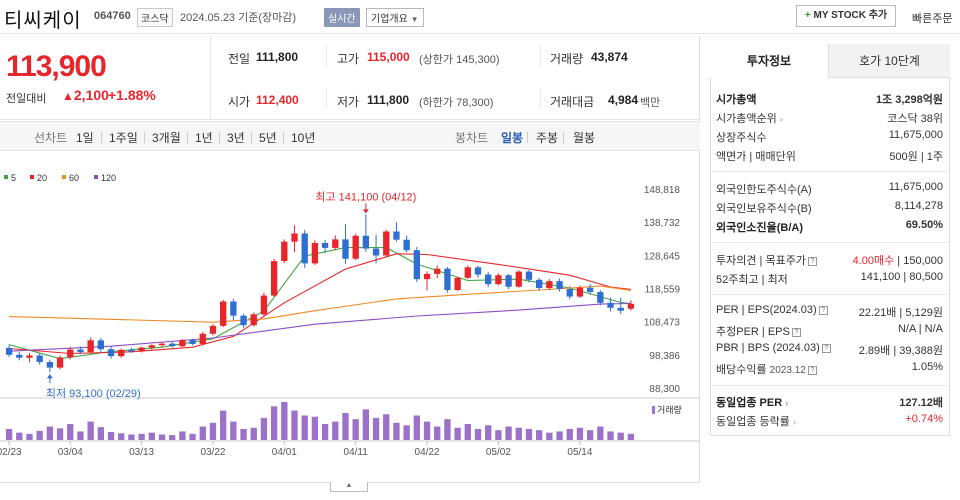  What do you see at coordinates (91, 95) in the screenshot?
I see `change-amount: 2,100` at bounding box center [91, 95].